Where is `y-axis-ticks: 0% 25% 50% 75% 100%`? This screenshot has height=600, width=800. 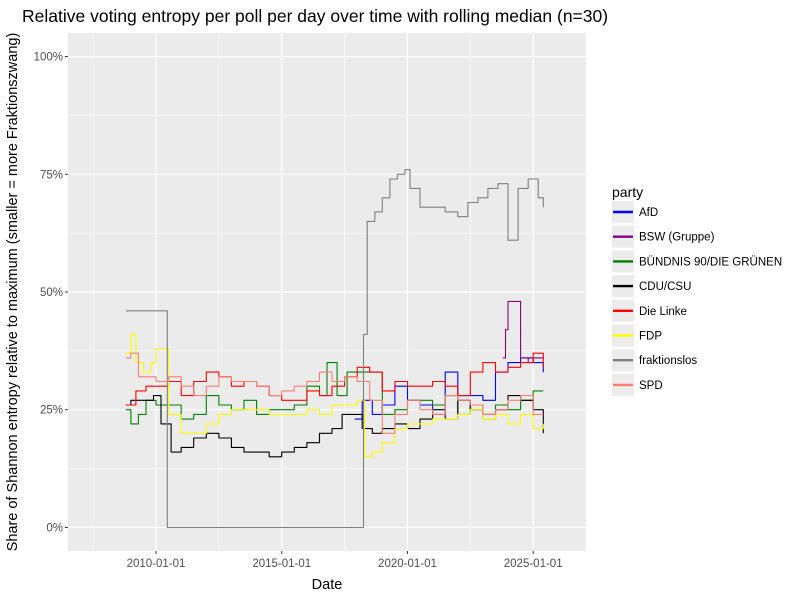 y-axis-ticks: 0% 25% 50% 75% 100% is located at coordinates (51, 293).